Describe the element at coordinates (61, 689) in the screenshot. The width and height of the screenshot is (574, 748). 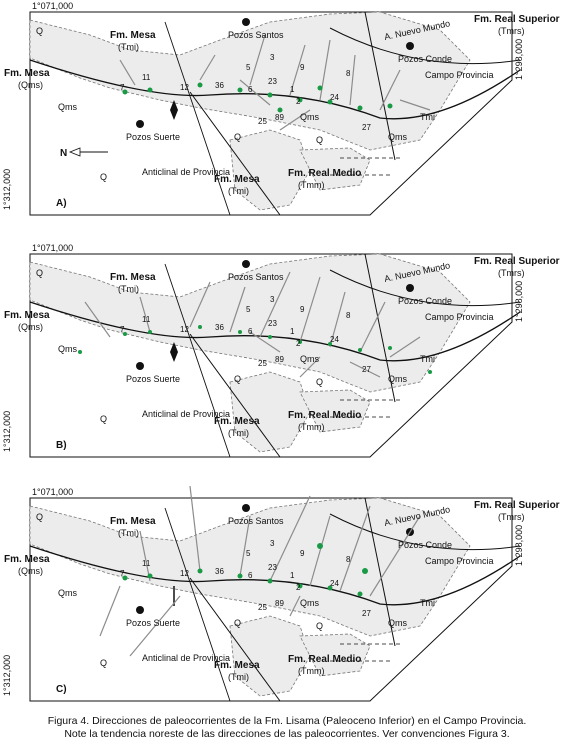
I see `panel-letter: C)` at that location.